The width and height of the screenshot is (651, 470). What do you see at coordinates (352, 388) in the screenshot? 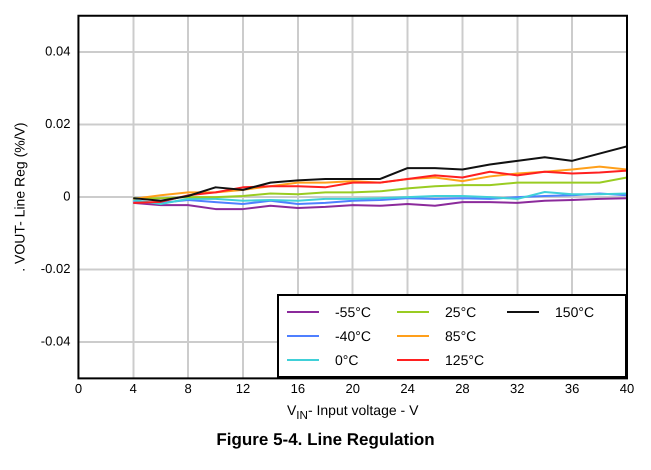
I see `x-tick-label: 20` at bounding box center [352, 388].